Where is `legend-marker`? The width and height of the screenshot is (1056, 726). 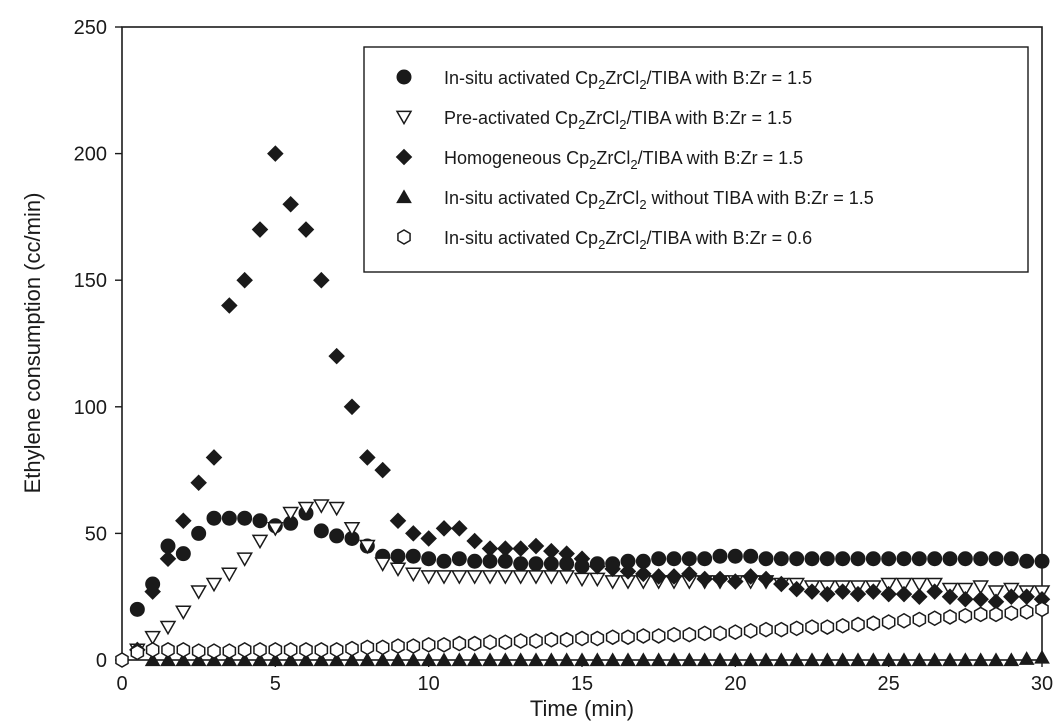
legend-marker is located at coordinates (404, 157).